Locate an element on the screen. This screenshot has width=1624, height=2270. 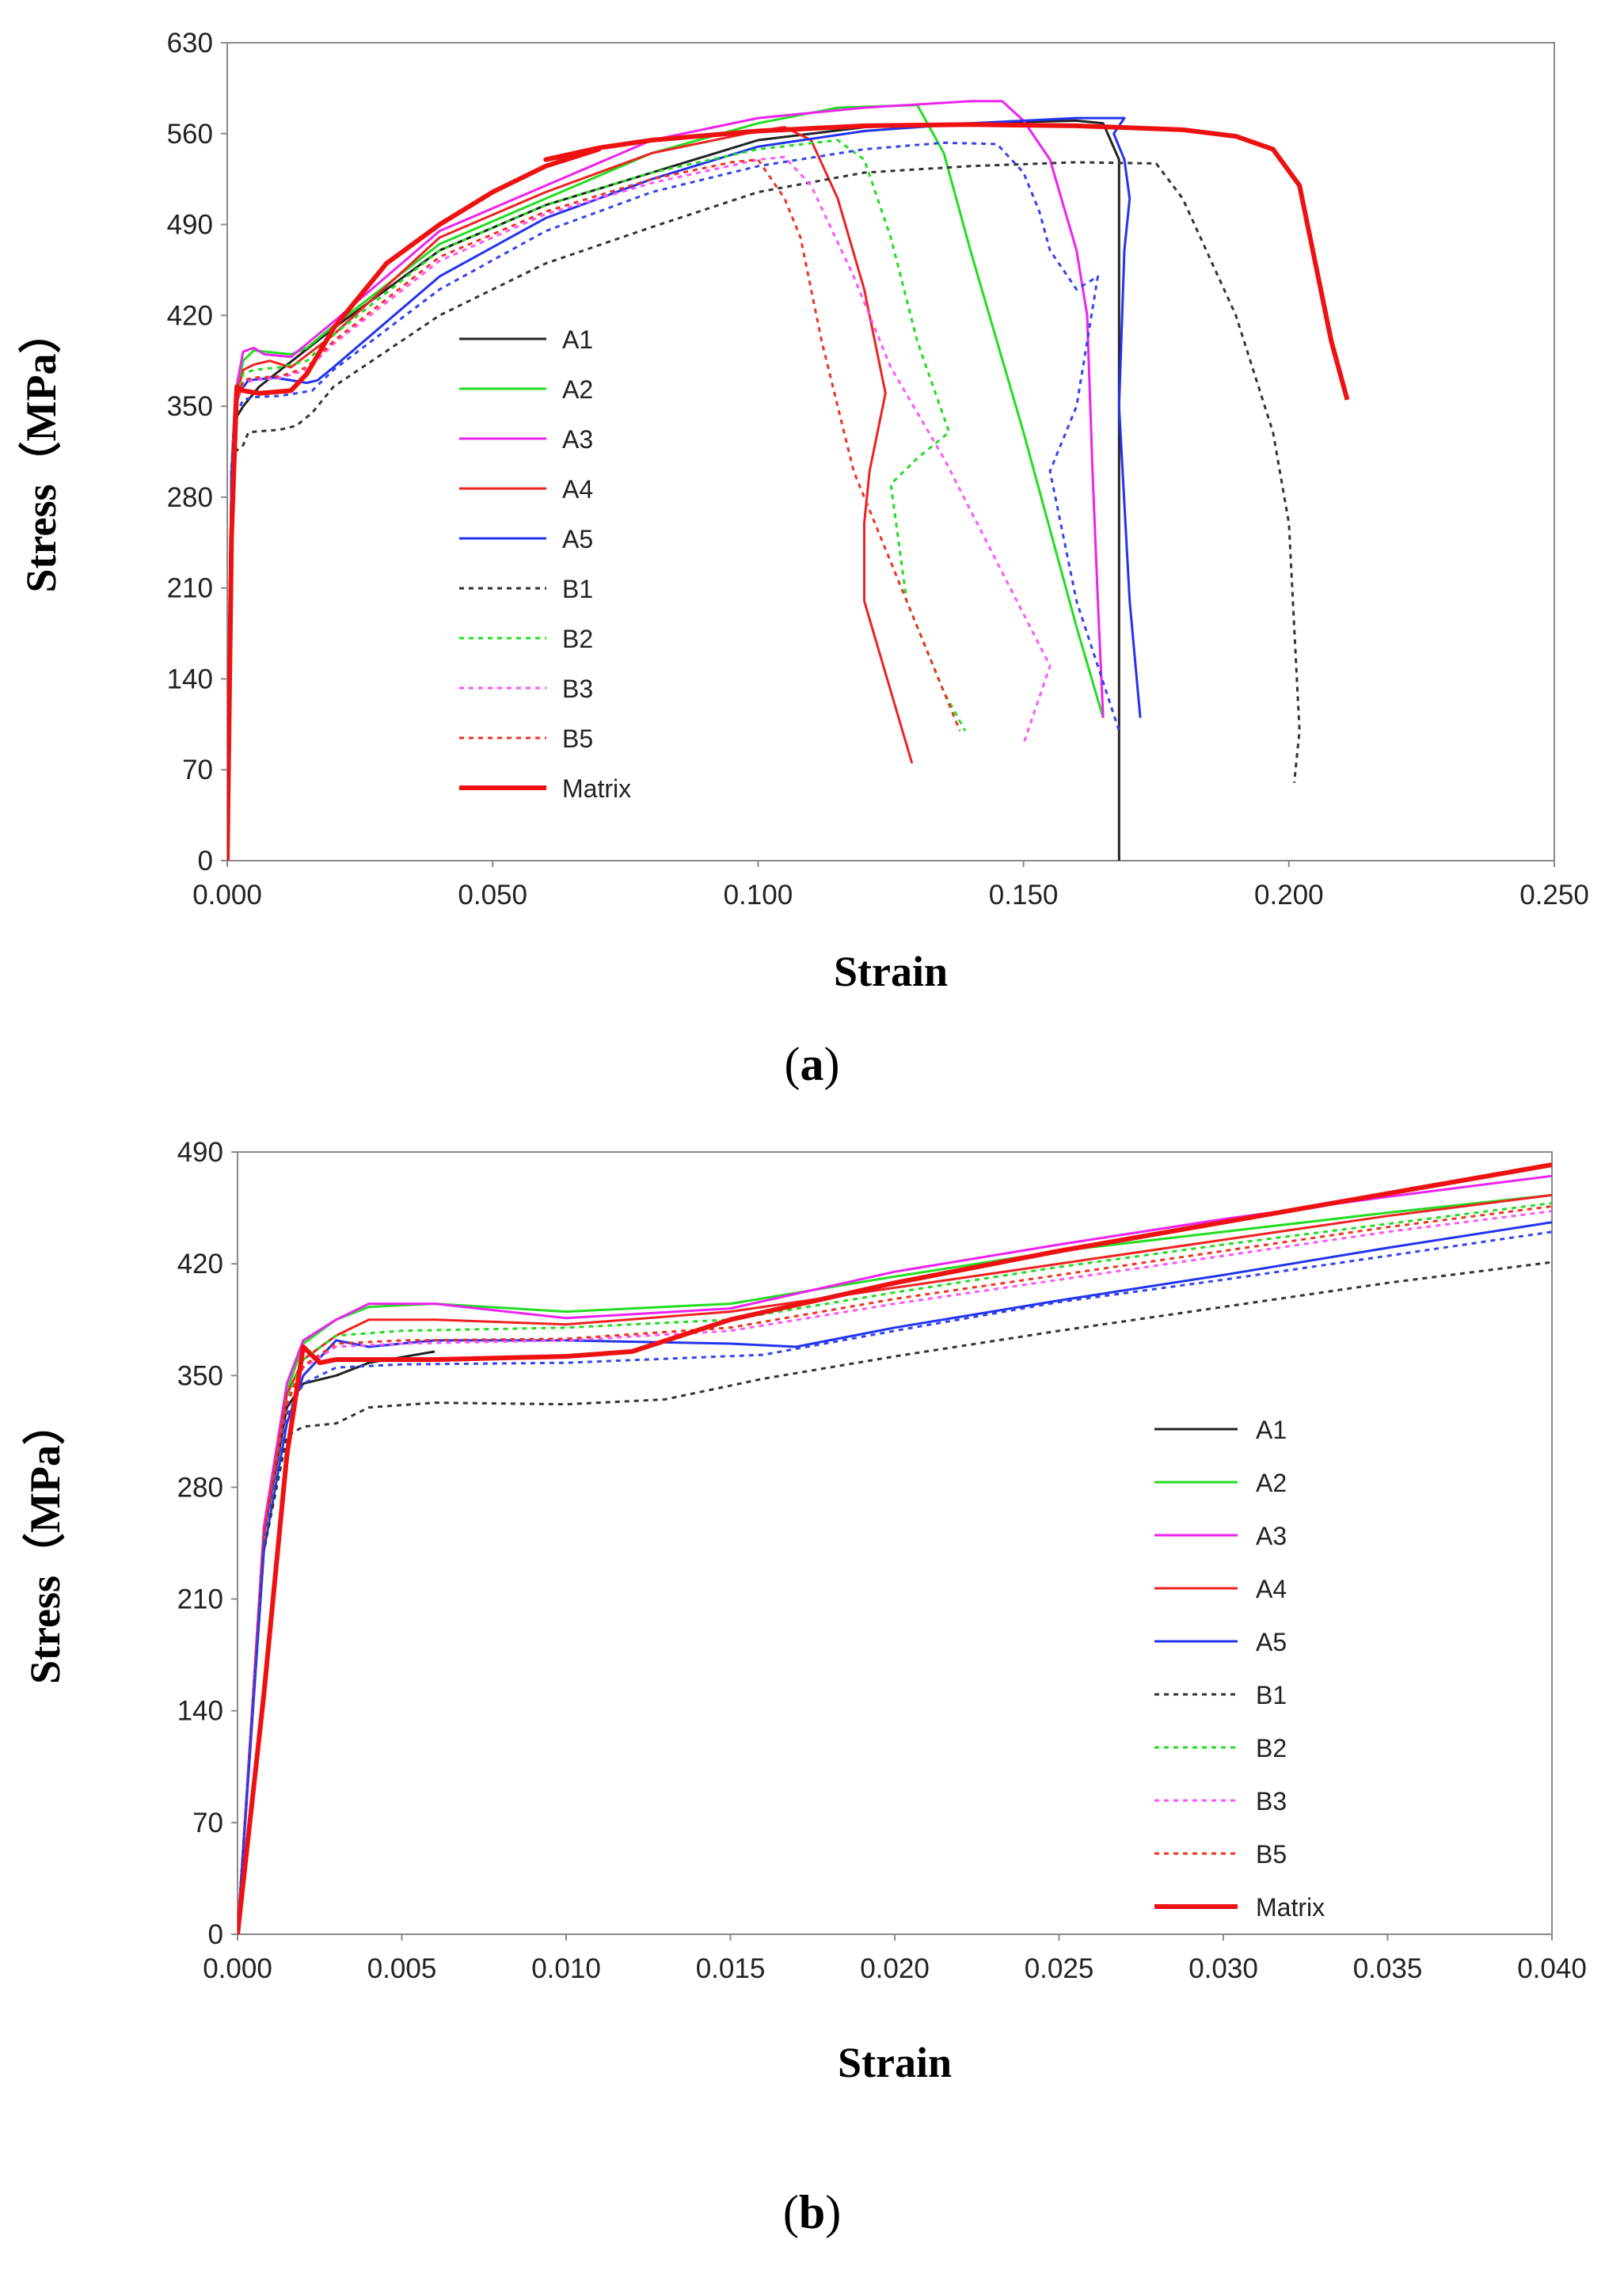
x-tick-label: 0.200 is located at coordinates (1289, 895).